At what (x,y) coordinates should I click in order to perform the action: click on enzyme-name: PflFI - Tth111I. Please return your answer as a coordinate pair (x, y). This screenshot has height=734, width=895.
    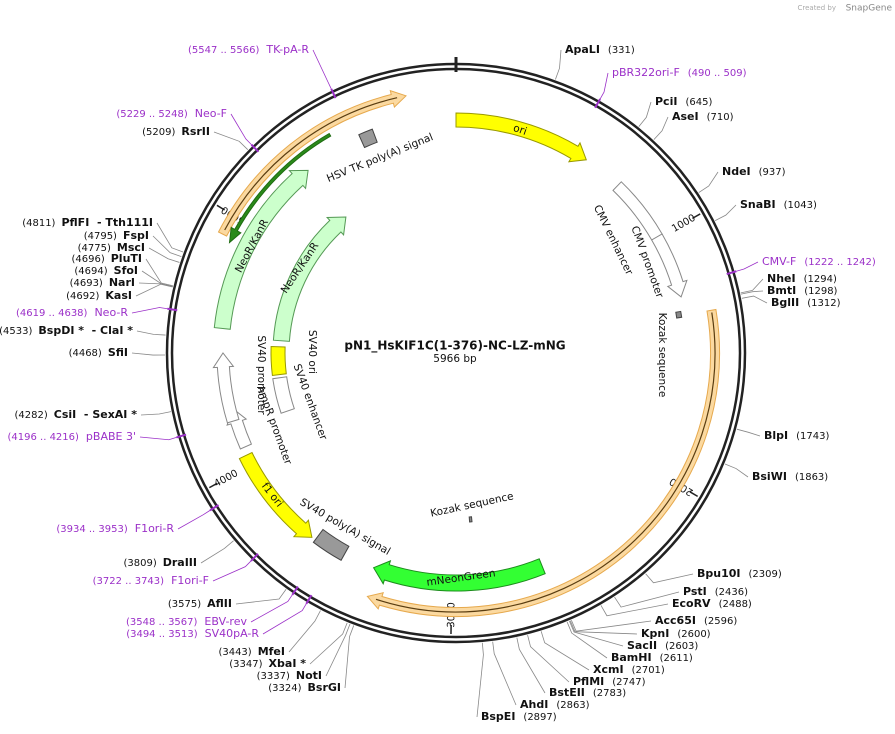
    Looking at the image, I should click on (107, 222).